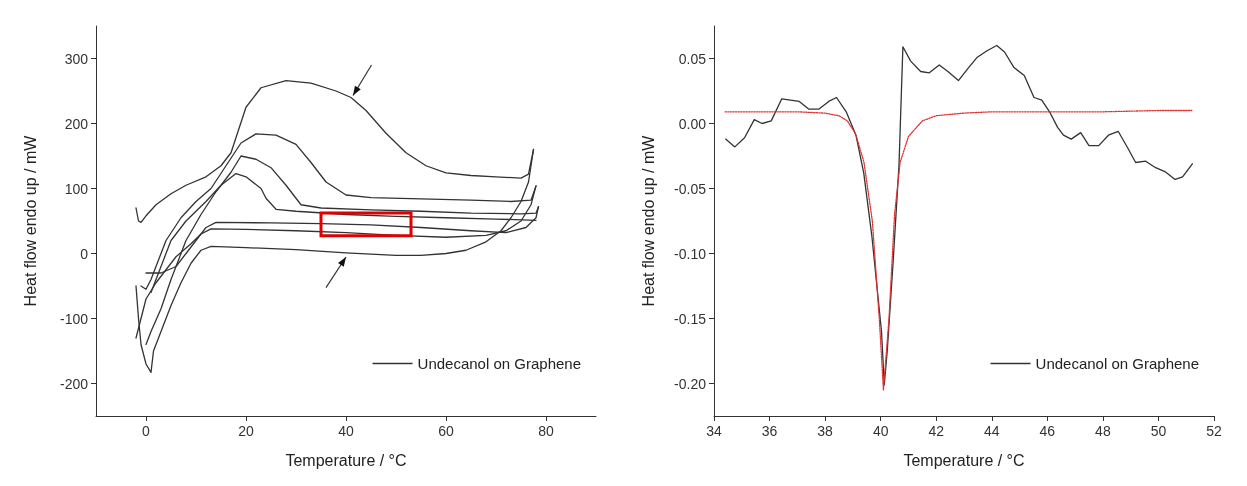 Image resolution: width=1247 pixels, height=486 pixels. Describe the element at coordinates (991, 431) in the screenshot. I see `x-tick-label: 44` at that location.